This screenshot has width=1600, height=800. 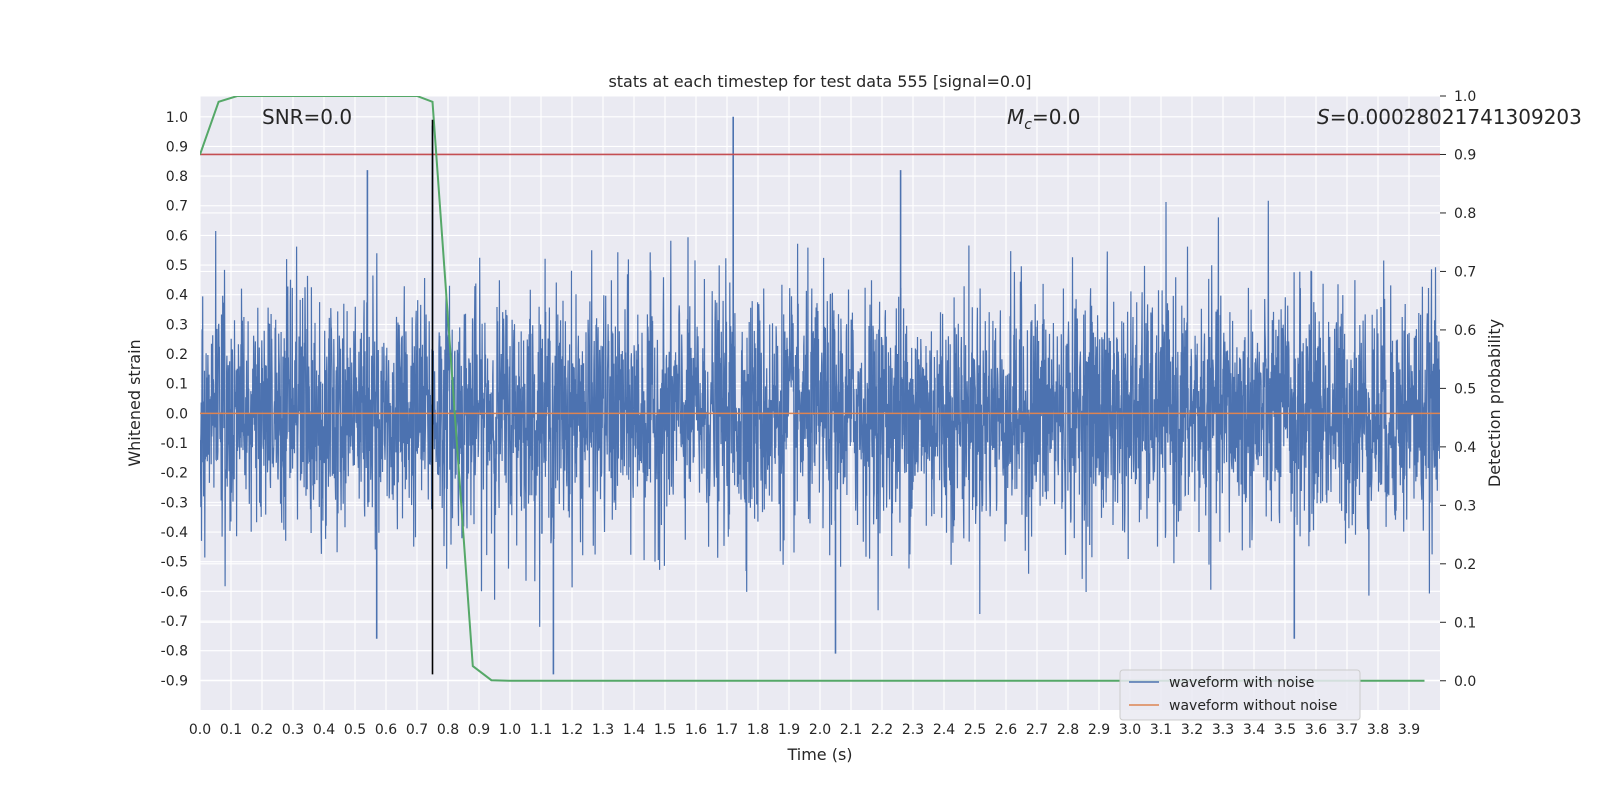 I want to click on y-tick-label: -0.4, so click(x=174, y=533).